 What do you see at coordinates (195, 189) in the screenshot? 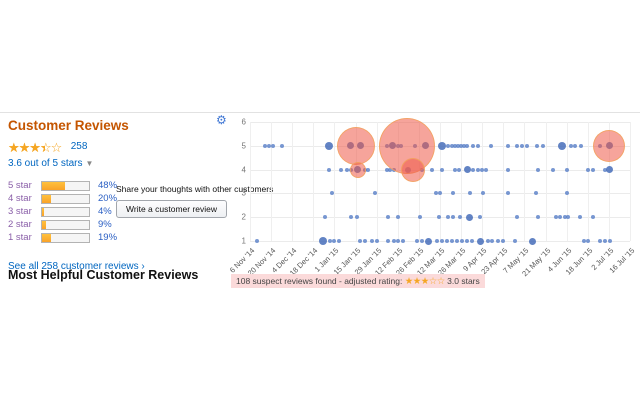
I see `share-prompt-text: Share your thoughts with other customers` at bounding box center [195, 189].